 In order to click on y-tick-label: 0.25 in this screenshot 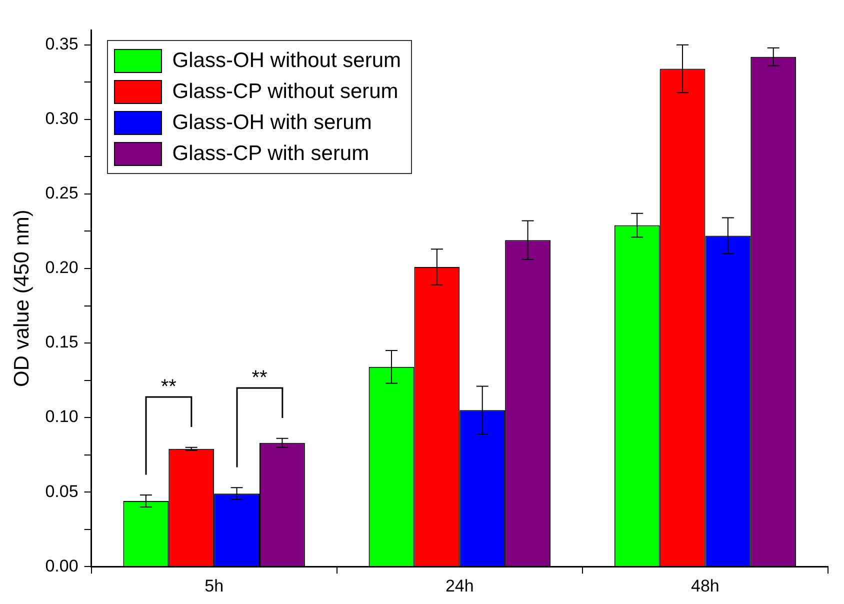, I will do `click(61, 193)`.